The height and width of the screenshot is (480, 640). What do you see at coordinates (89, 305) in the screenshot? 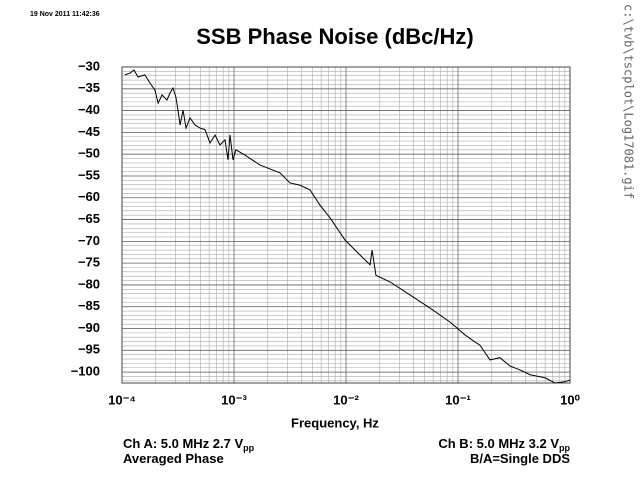
I see `y-tick-label: −85` at bounding box center [89, 305].